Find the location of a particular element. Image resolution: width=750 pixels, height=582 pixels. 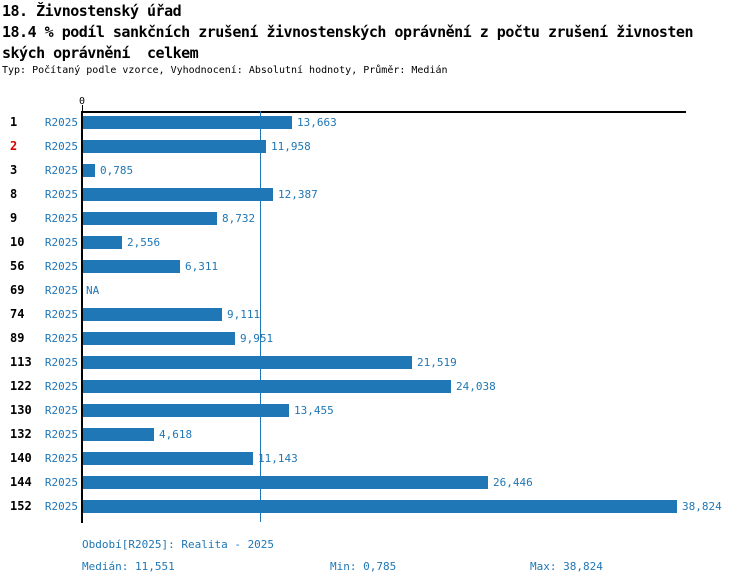

y-axis-line is located at coordinates (82, 317).